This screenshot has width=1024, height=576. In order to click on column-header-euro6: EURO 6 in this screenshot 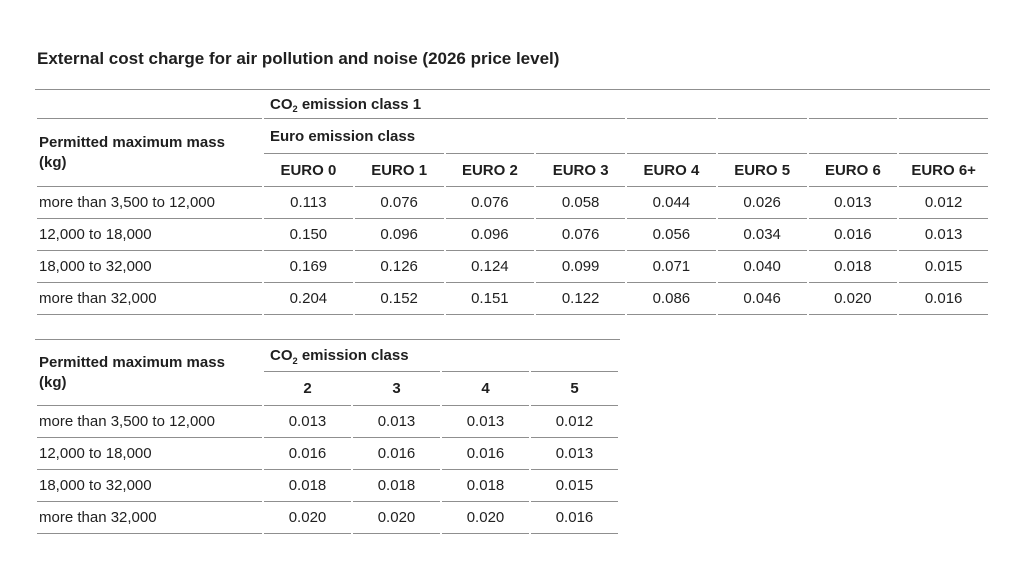, I will do `click(853, 171)`.